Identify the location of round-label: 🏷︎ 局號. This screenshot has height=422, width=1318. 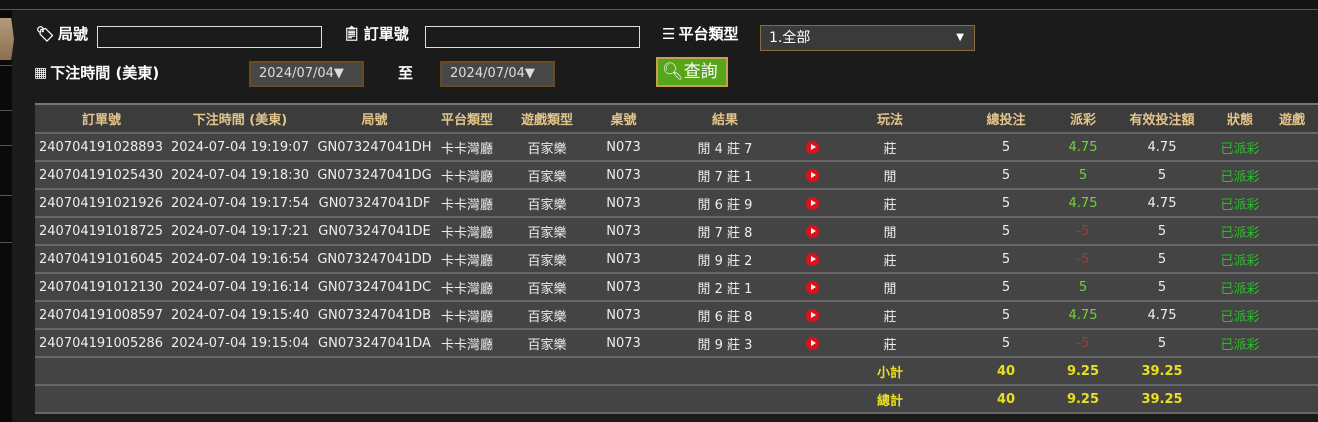
(62, 34).